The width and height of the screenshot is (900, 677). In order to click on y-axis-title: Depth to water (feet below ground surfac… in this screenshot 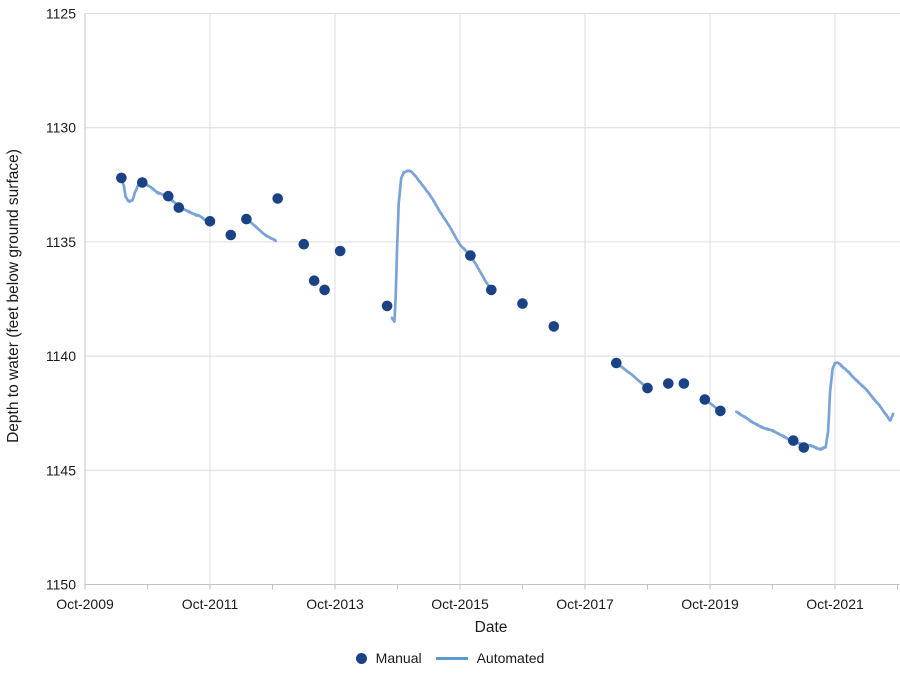, I will do `click(13, 296)`.